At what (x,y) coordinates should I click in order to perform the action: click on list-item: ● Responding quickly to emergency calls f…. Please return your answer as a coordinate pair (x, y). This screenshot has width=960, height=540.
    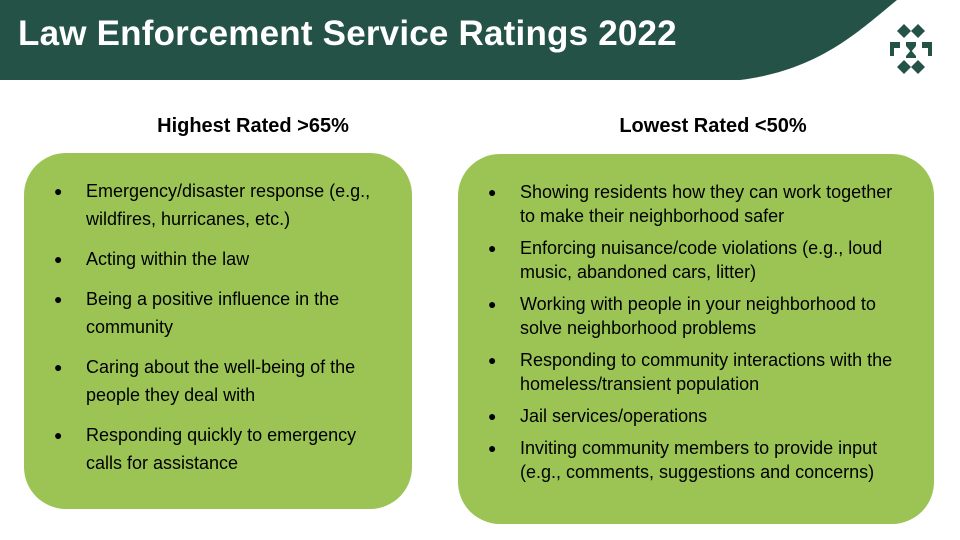
    Looking at the image, I should click on (216, 449).